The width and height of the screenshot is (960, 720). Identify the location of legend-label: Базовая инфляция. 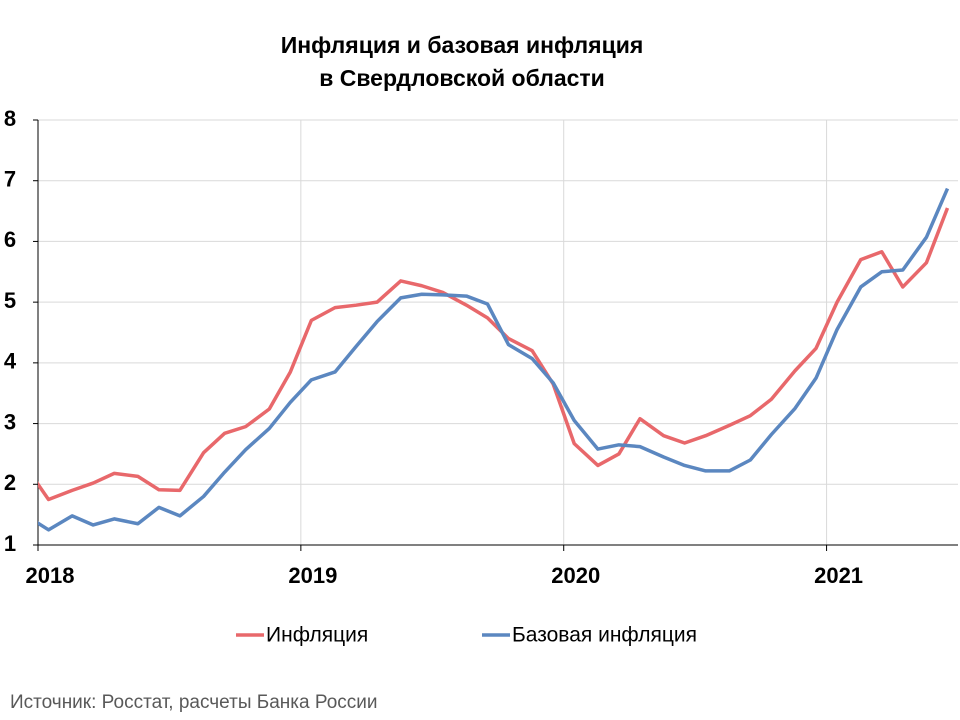
(604, 635).